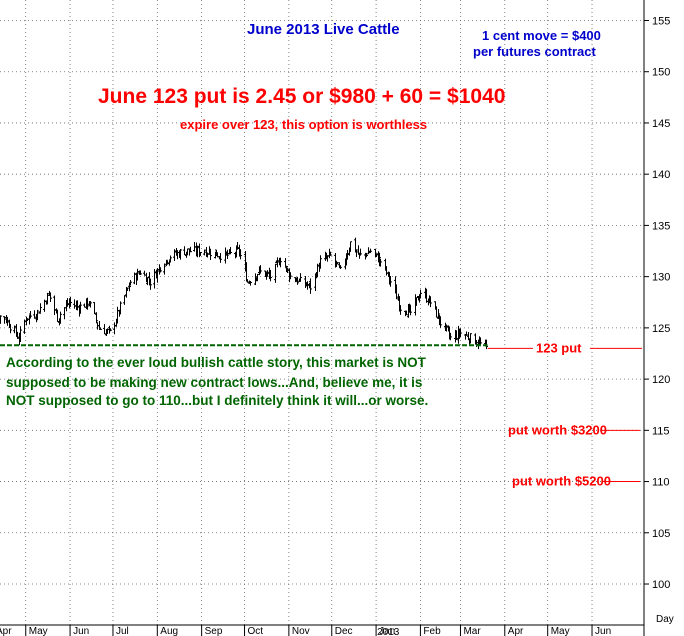 This screenshot has height=636, width=684. What do you see at coordinates (661, 483) in the screenshot?
I see `y-tick-label: 110` at bounding box center [661, 483].